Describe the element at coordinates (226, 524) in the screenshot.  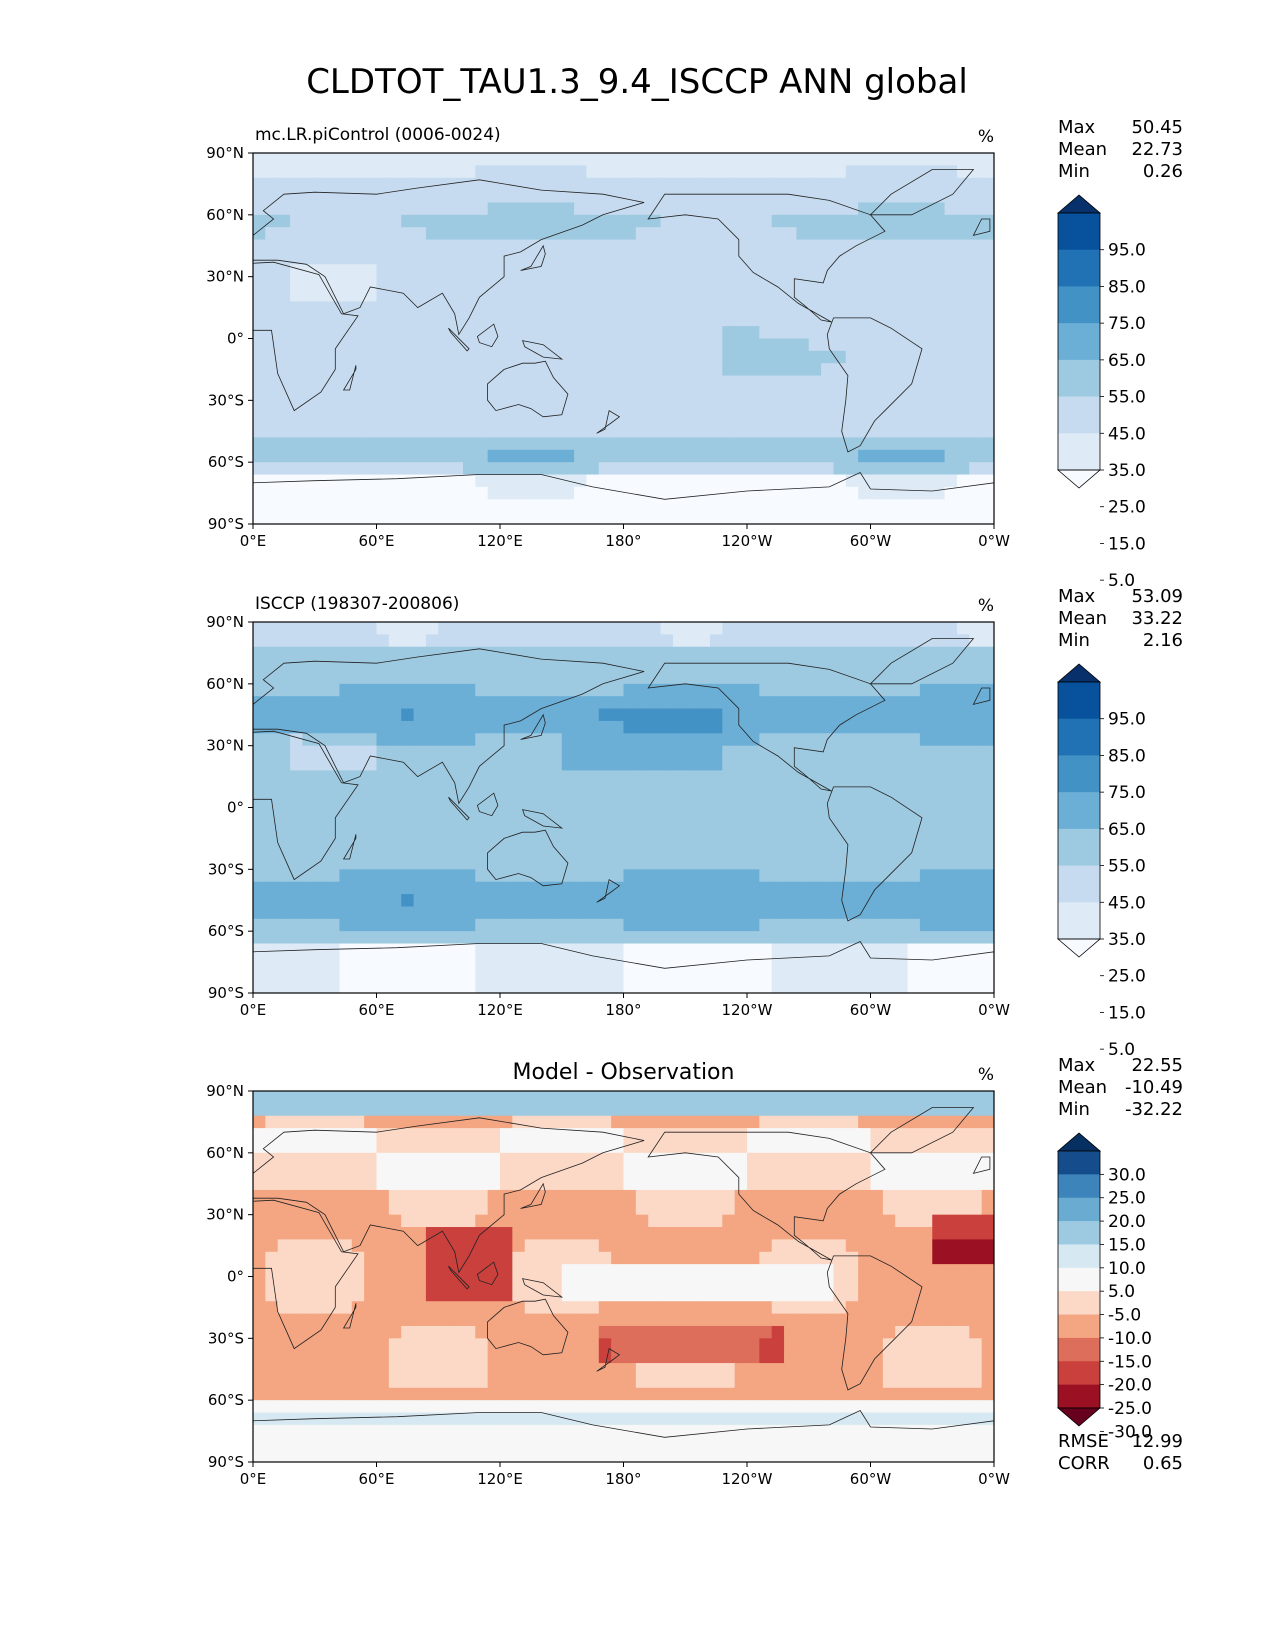
I see `y-tick-label: 90°S` at that location.